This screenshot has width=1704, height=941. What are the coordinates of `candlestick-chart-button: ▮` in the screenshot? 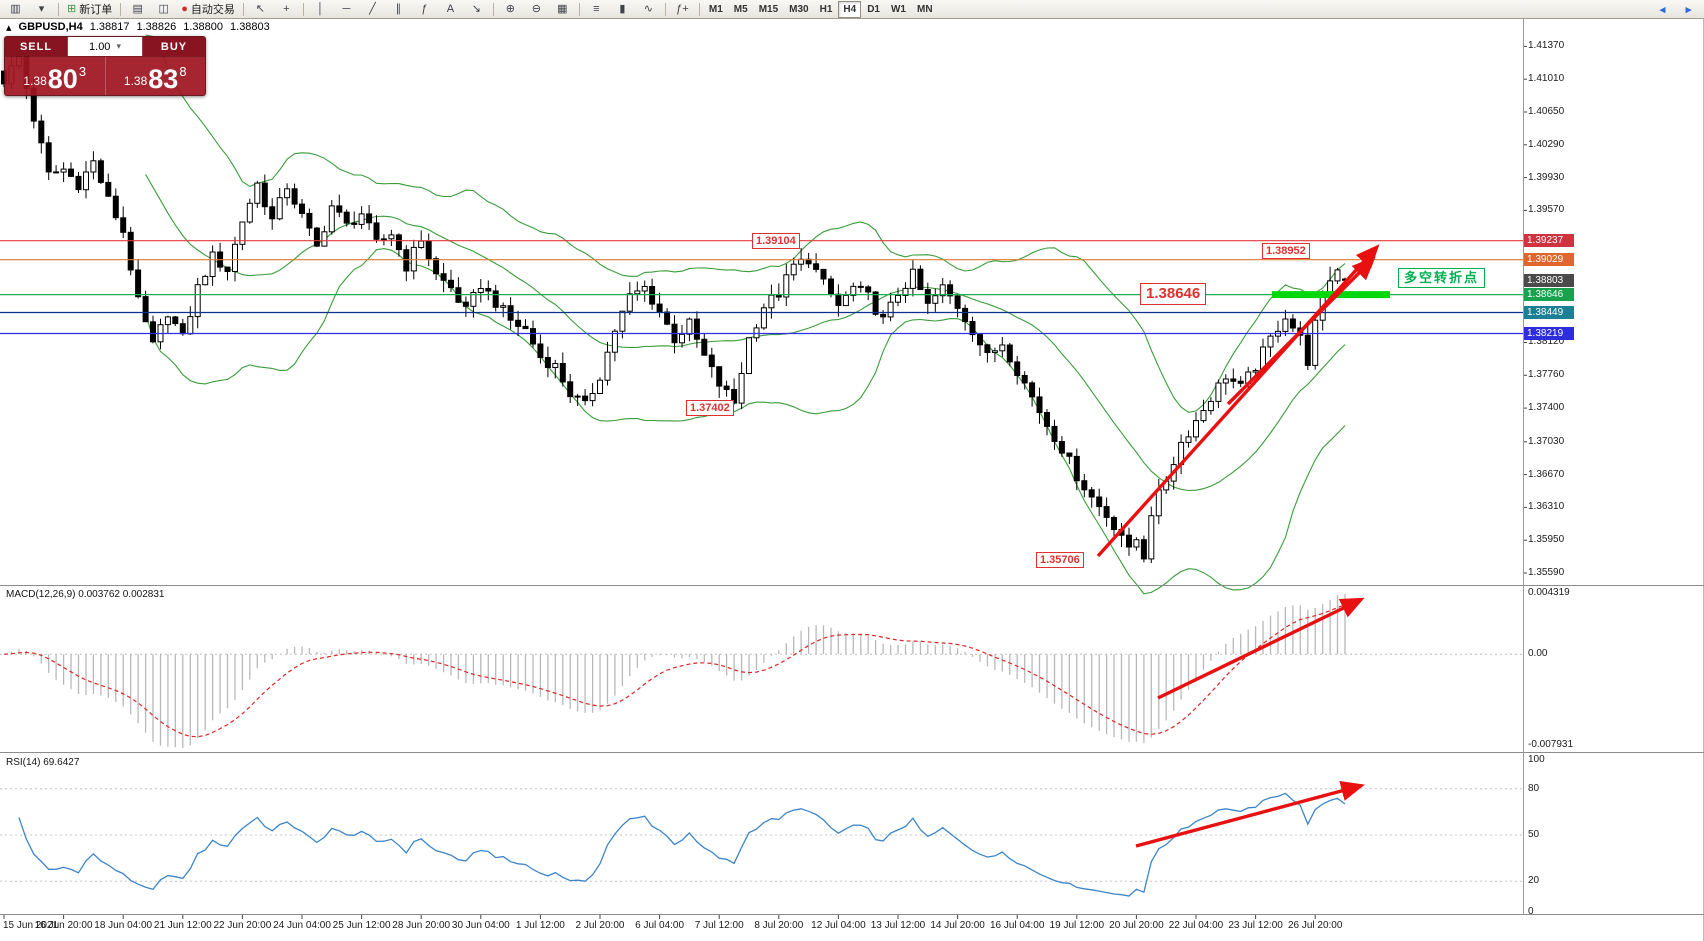 It's located at (622, 9).